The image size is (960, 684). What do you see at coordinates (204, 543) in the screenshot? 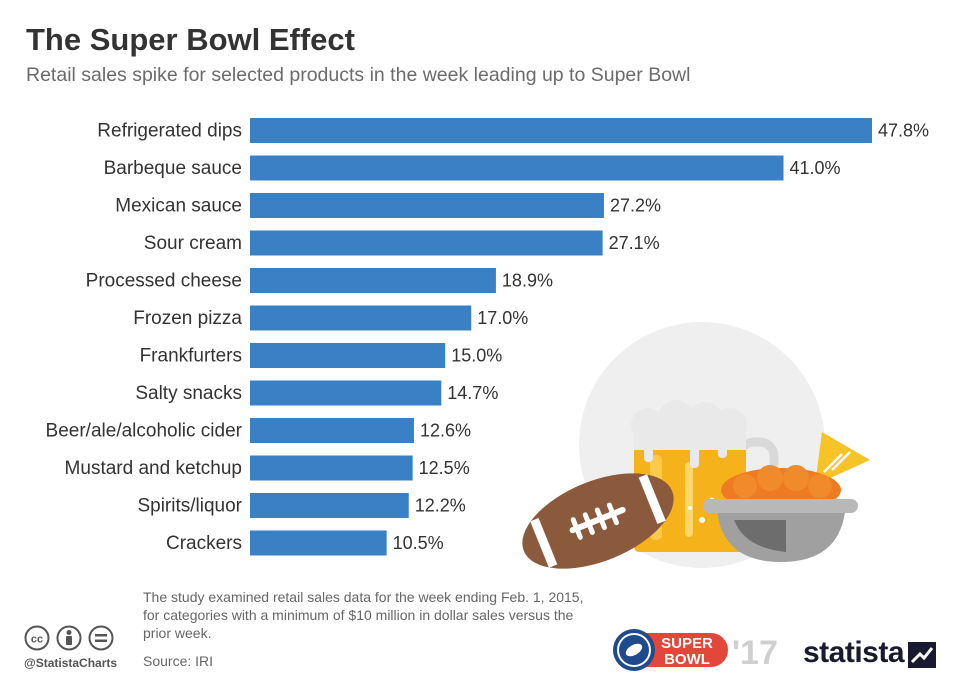
I see `category-label: Crackers` at bounding box center [204, 543].